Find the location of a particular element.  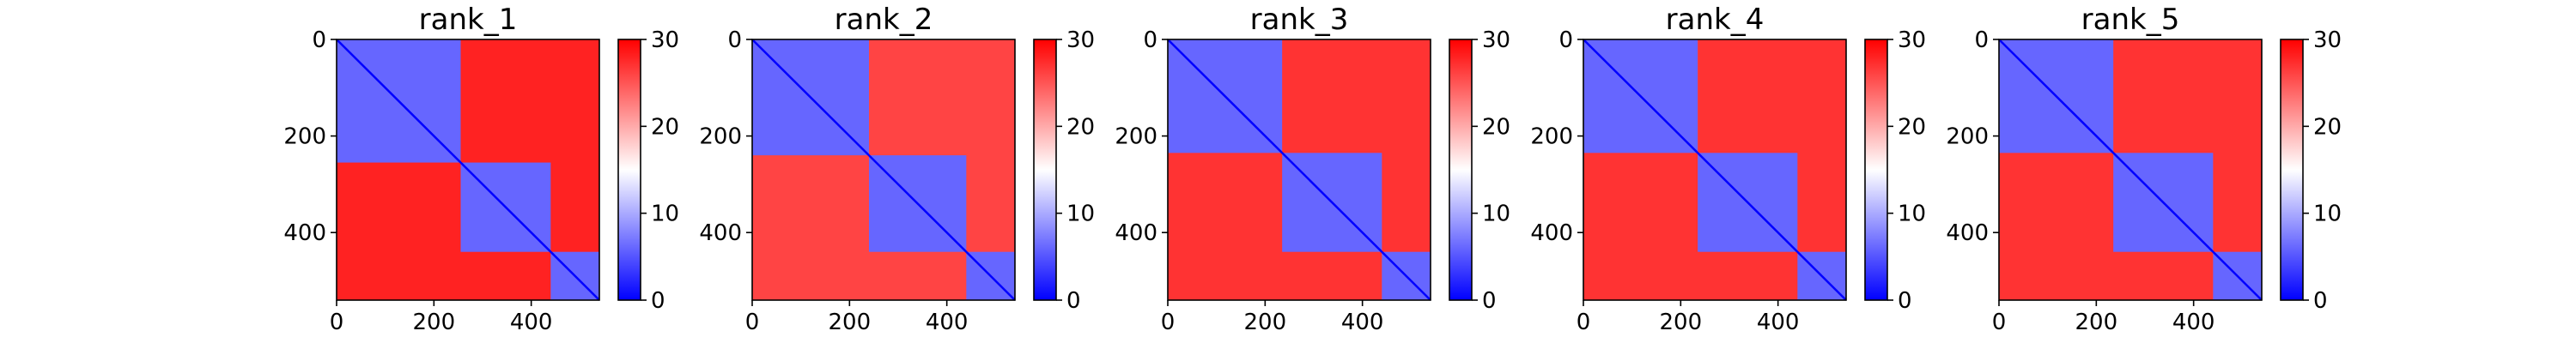

panel-title: rank_3 is located at coordinates (1299, 20).